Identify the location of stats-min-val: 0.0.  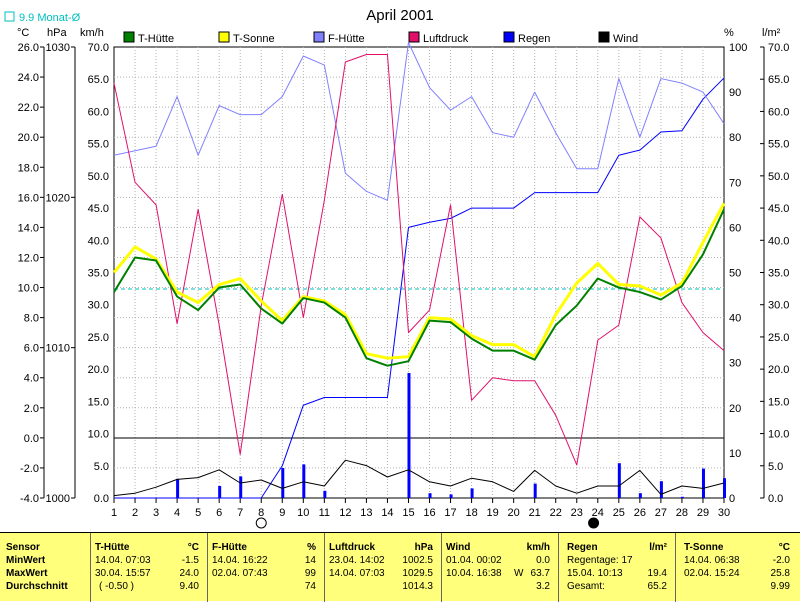
(543, 560).